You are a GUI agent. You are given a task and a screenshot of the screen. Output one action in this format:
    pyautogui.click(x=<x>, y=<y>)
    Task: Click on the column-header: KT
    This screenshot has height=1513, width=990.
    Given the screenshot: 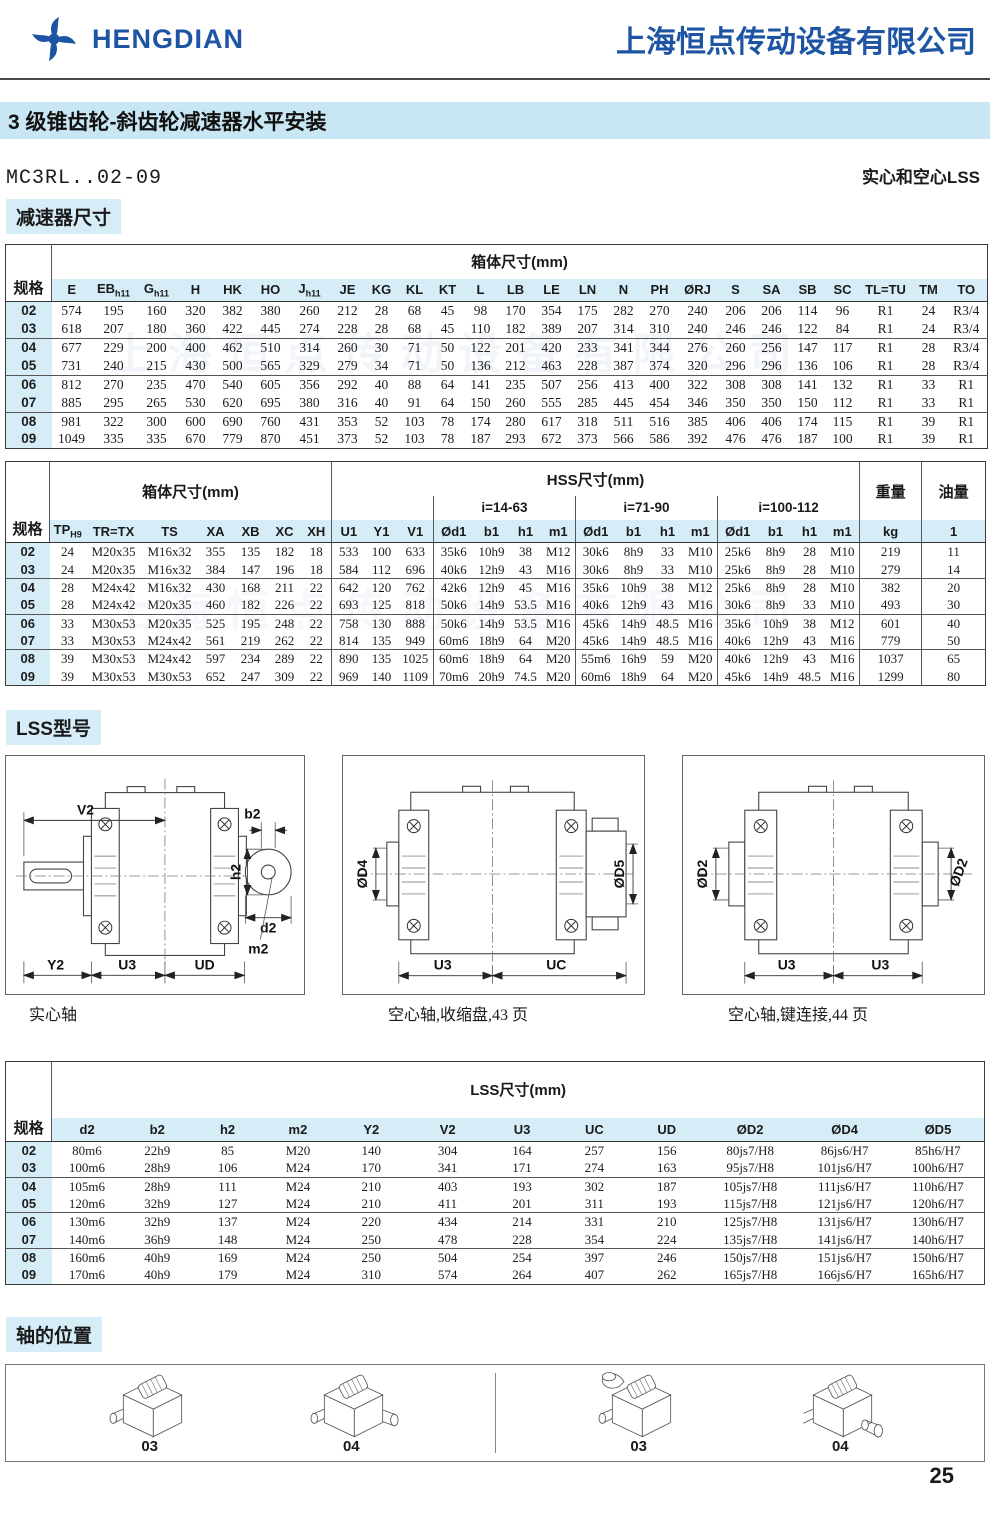 What is the action you would take?
    pyautogui.click(x=447, y=290)
    